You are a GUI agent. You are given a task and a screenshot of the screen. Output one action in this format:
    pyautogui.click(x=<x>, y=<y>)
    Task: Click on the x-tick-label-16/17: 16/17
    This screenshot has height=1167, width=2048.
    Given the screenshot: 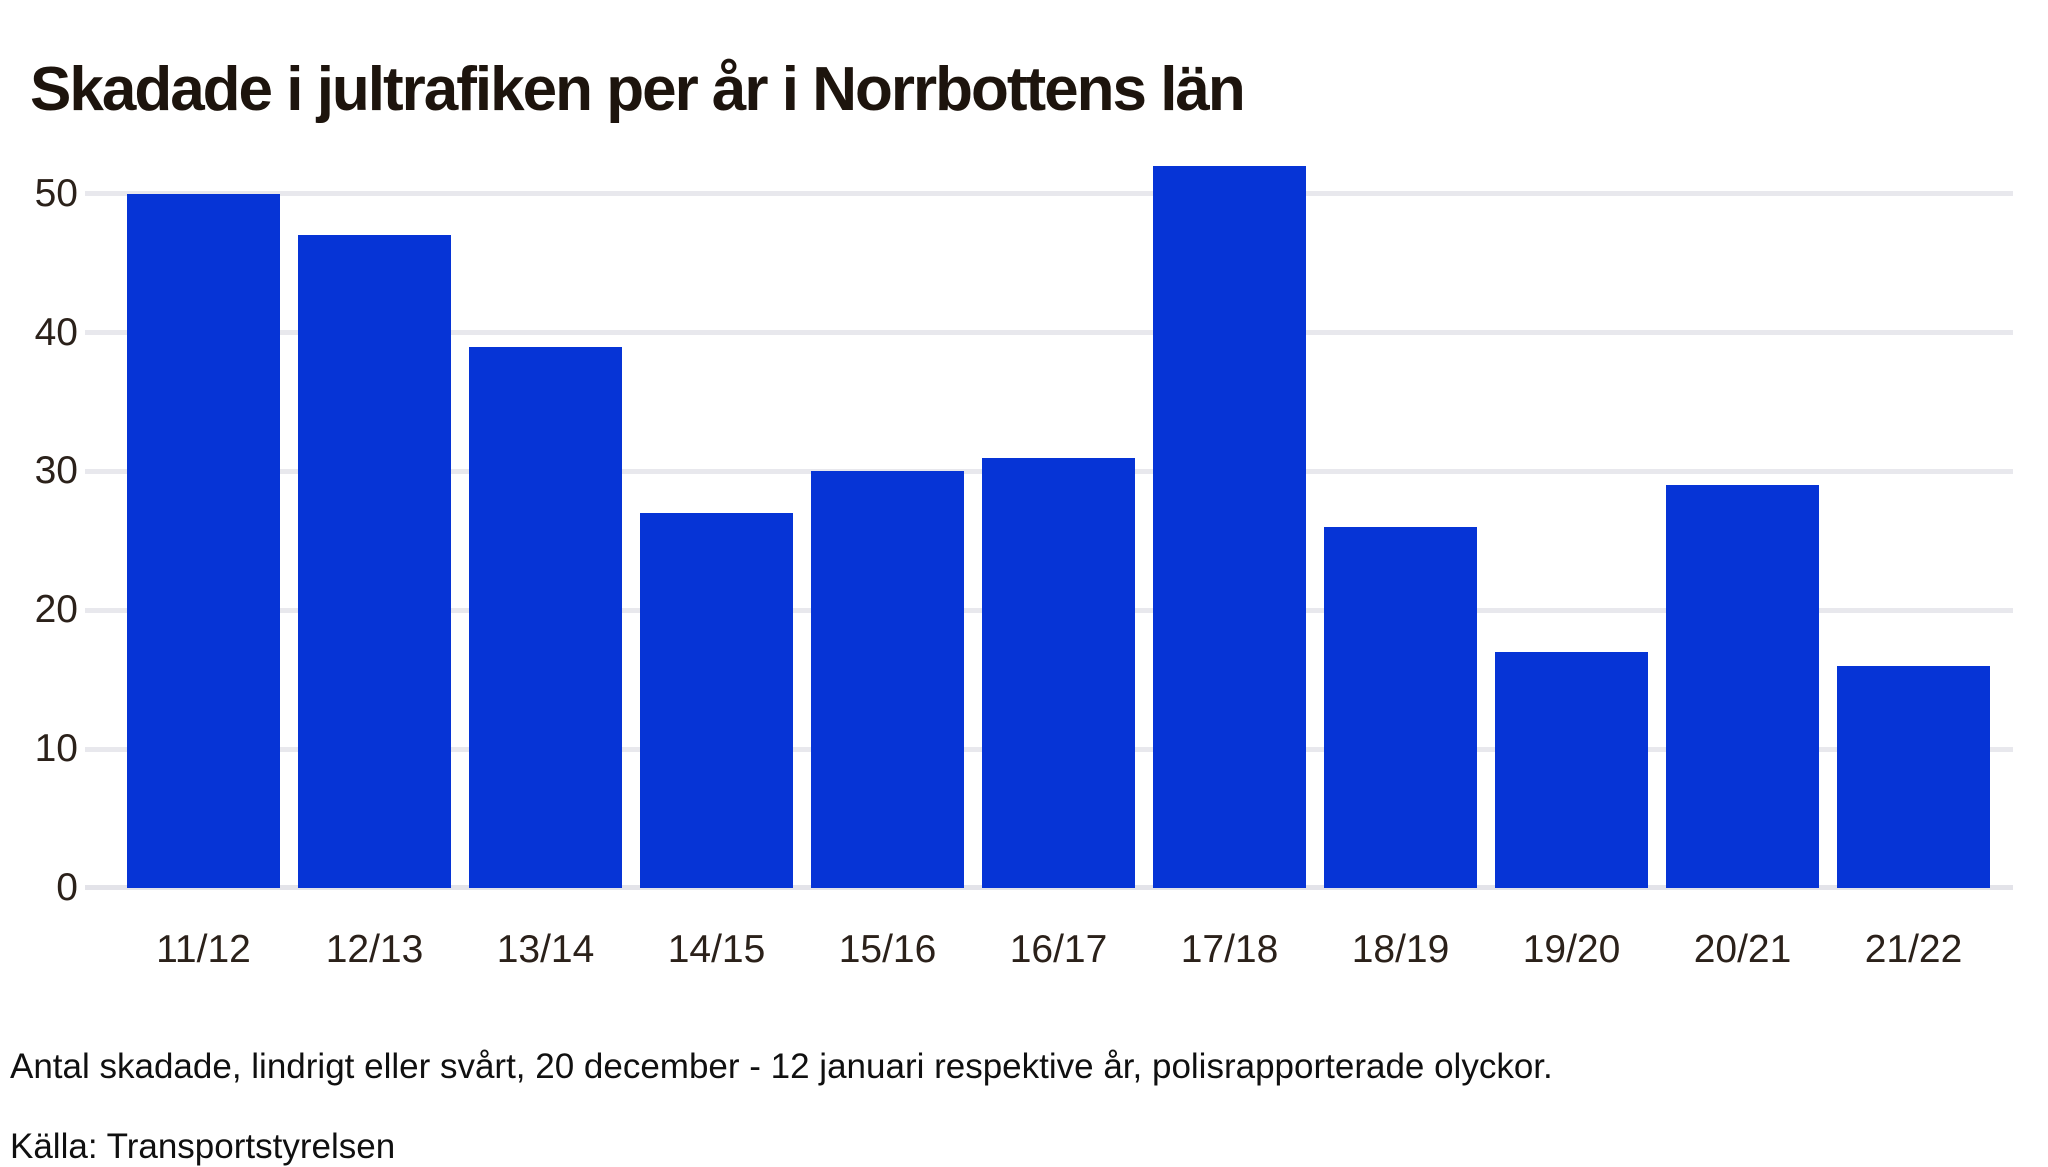 What is the action you would take?
    pyautogui.click(x=1058, y=949)
    